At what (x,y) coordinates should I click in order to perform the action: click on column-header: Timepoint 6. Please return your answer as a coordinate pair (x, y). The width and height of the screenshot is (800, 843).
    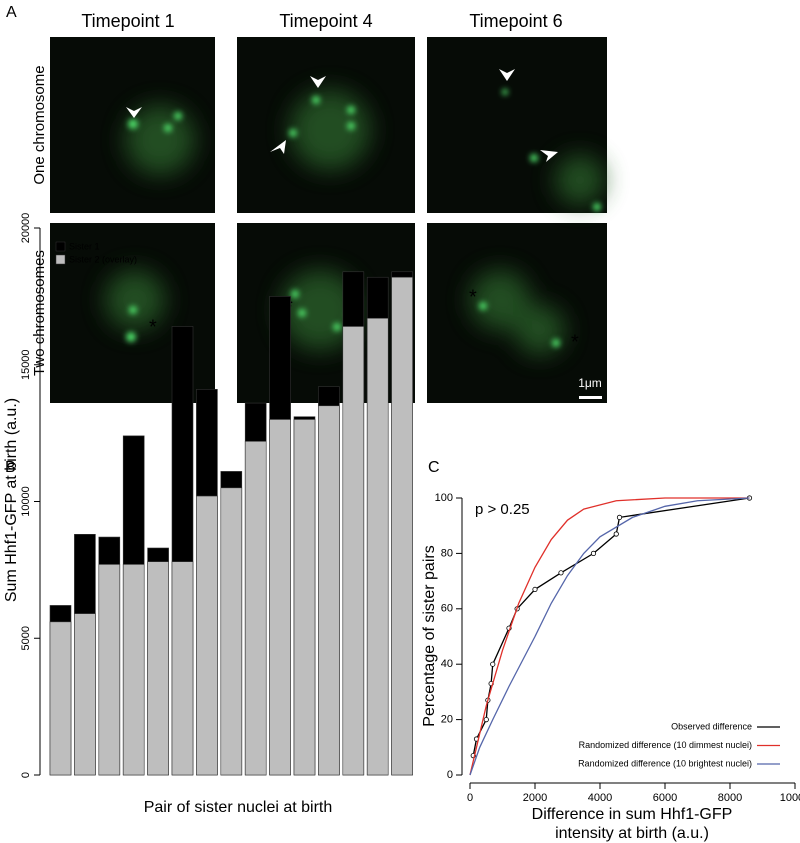
    Looking at the image, I should click on (515, 21).